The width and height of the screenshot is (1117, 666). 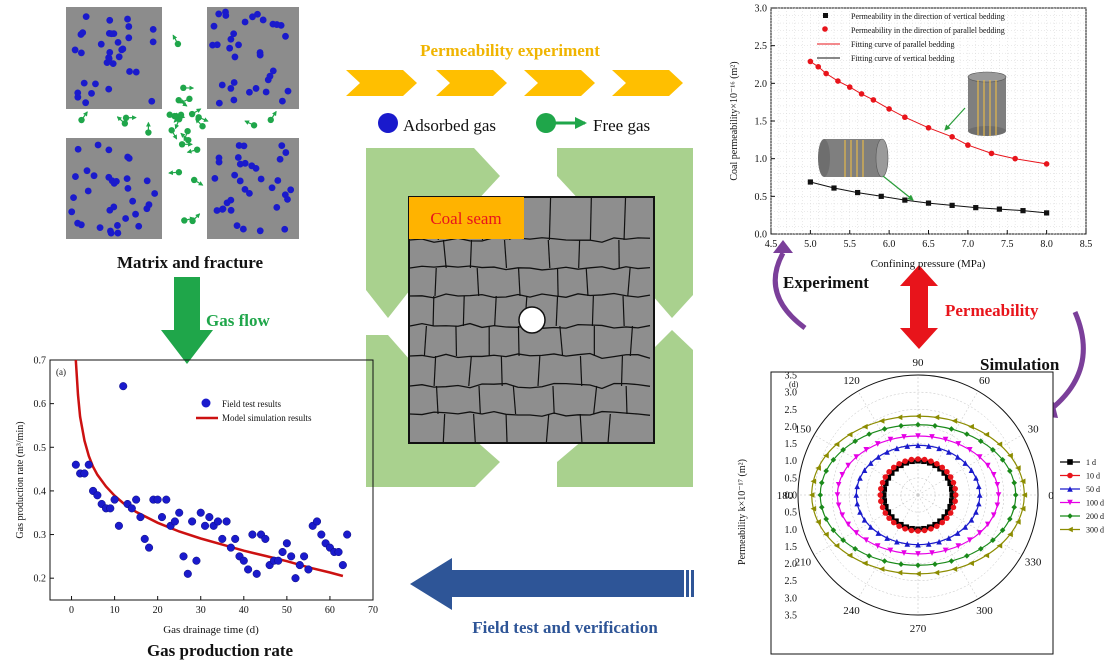 I want to click on polar-chart-frame, so click(x=912, y=513).